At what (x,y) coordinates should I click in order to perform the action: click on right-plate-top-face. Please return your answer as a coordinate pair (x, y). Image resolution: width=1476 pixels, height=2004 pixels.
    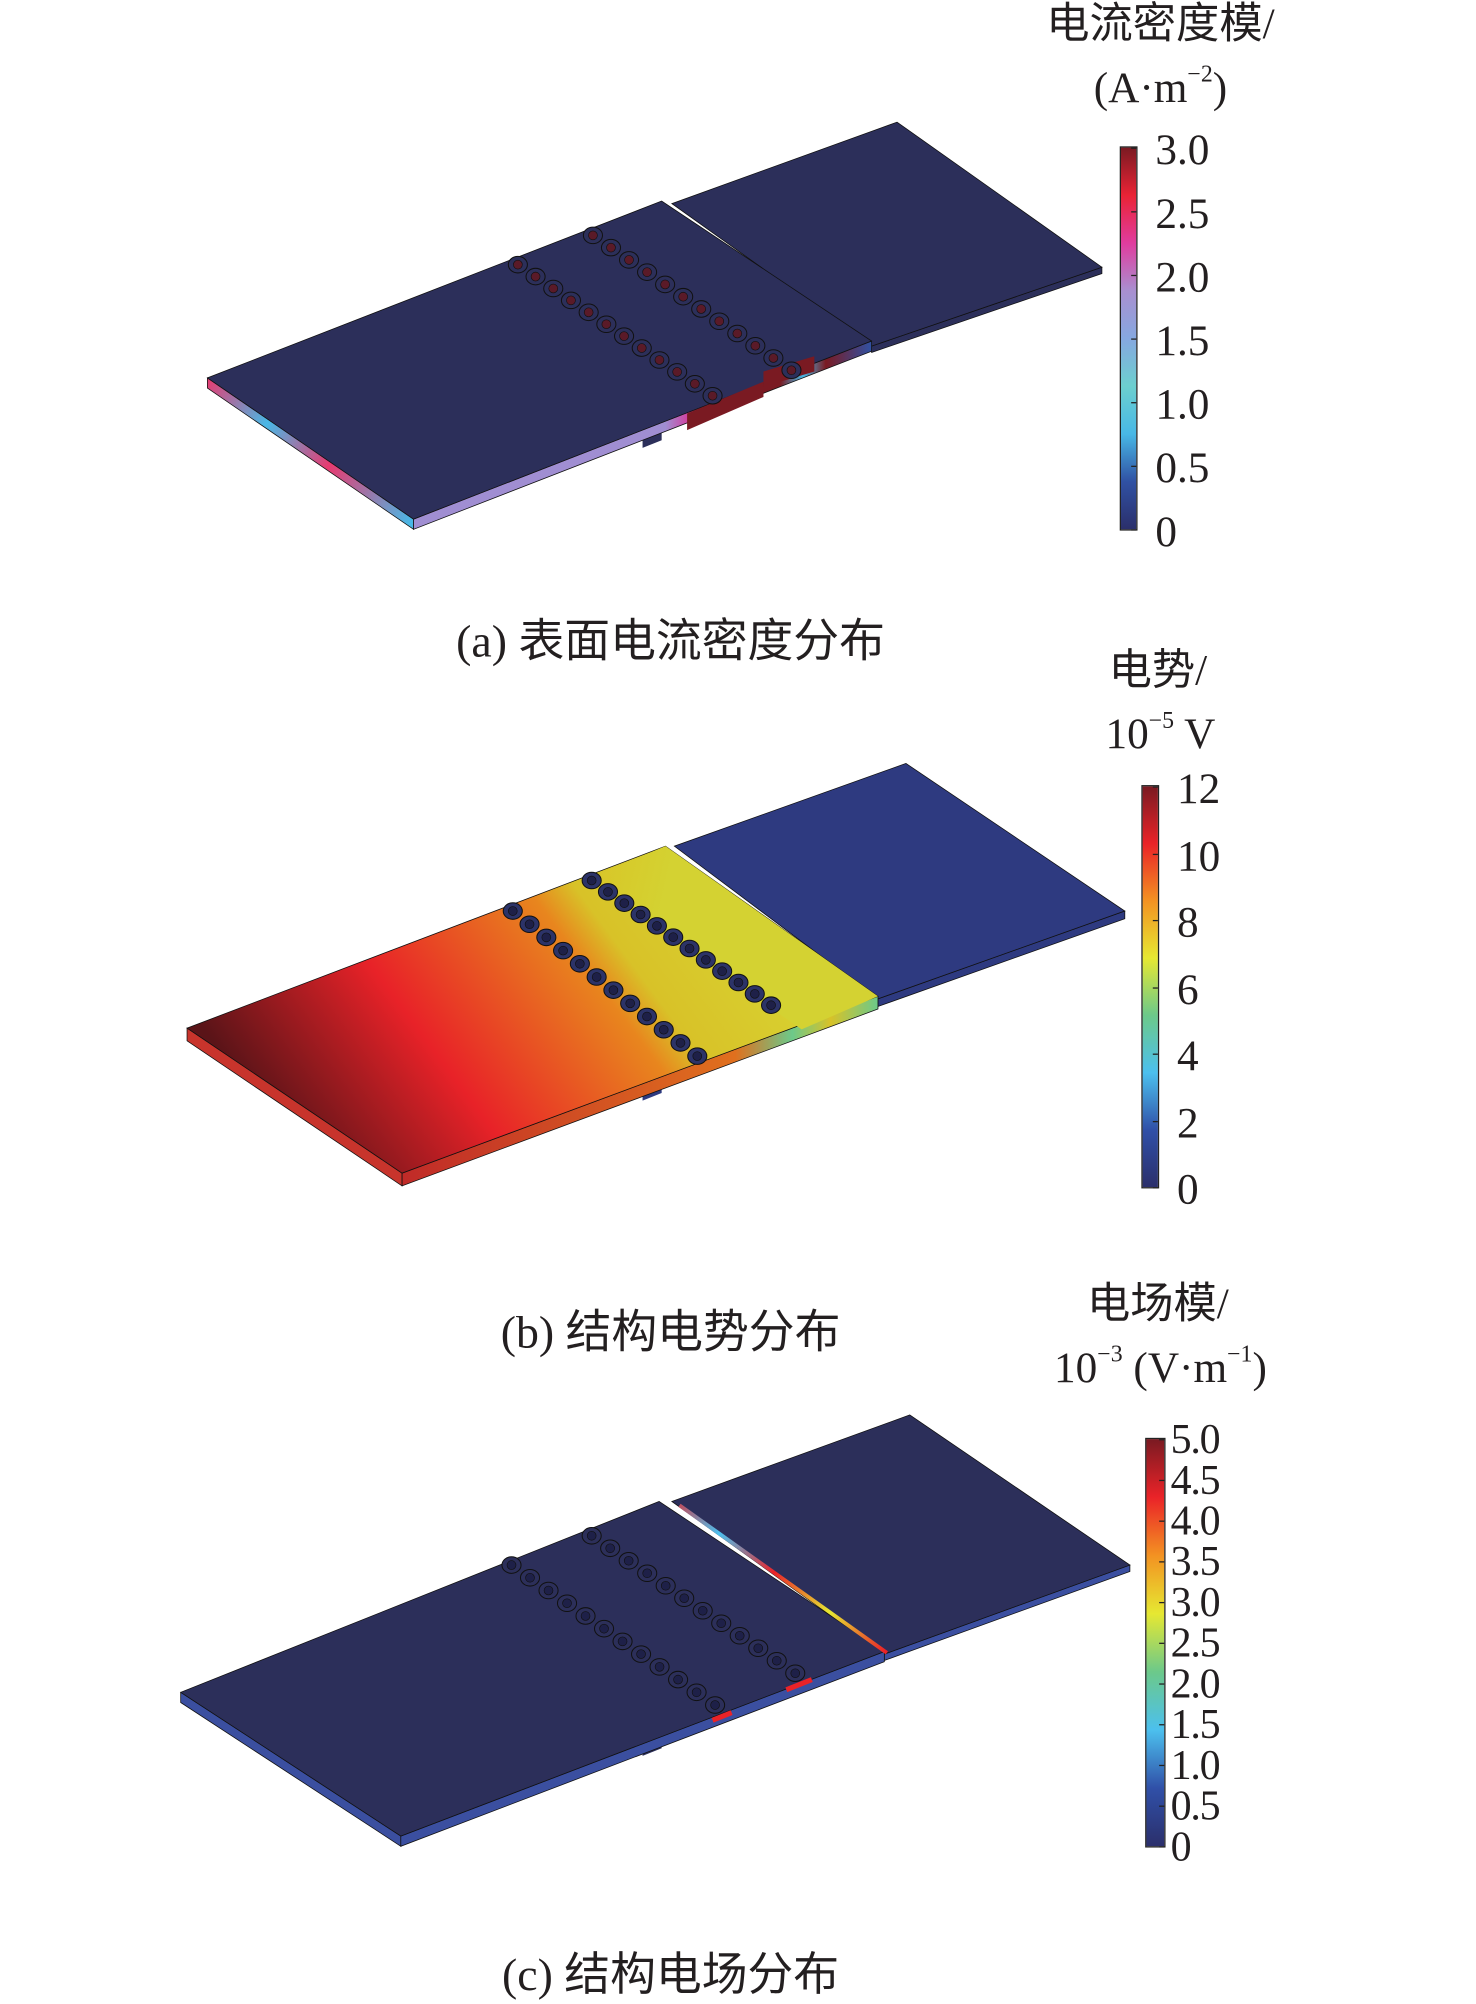
    Looking at the image, I should click on (901, 1534).